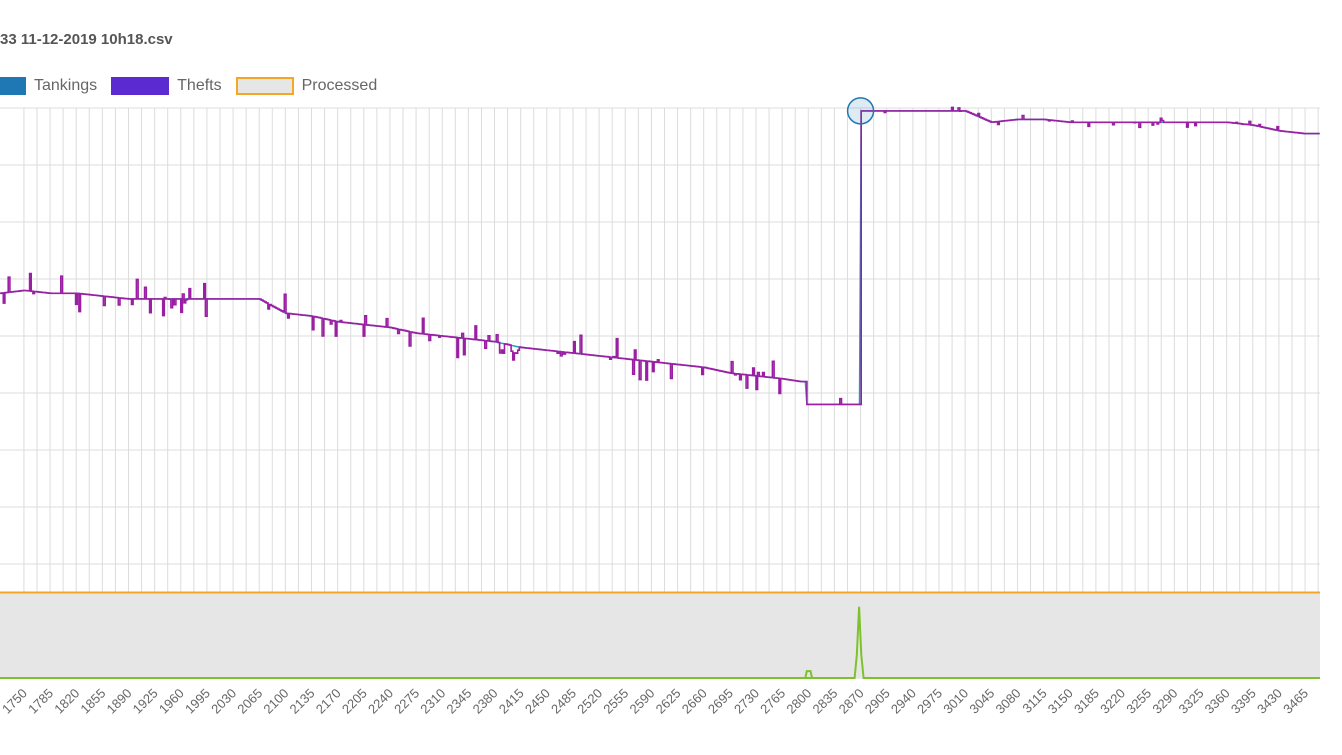 The image size is (1342, 755). What do you see at coordinates (223, 701) in the screenshot?
I see `x-tick-label: 2030` at bounding box center [223, 701].